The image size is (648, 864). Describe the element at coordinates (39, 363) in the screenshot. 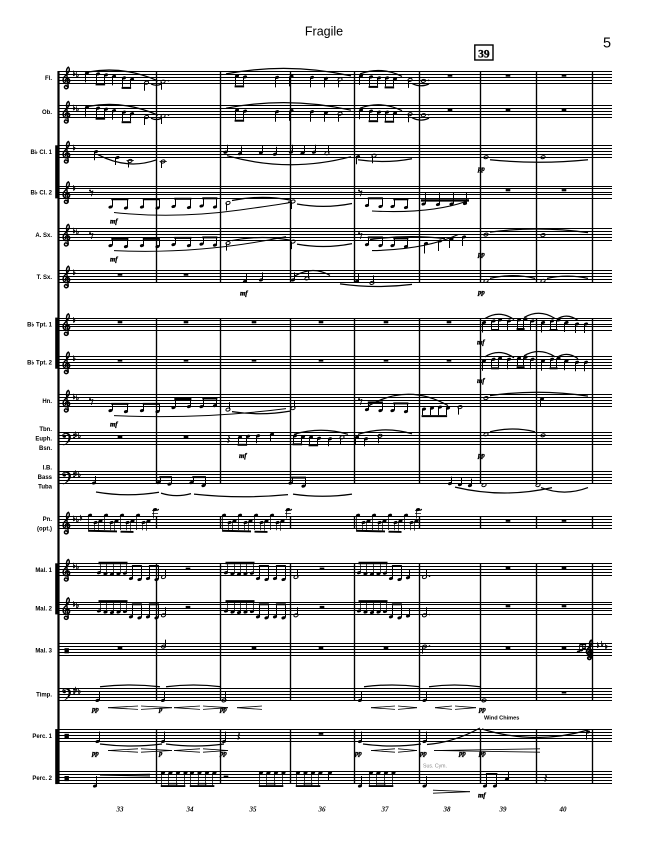

I see `svg-text: B♭ Tpt. 2` at that location.